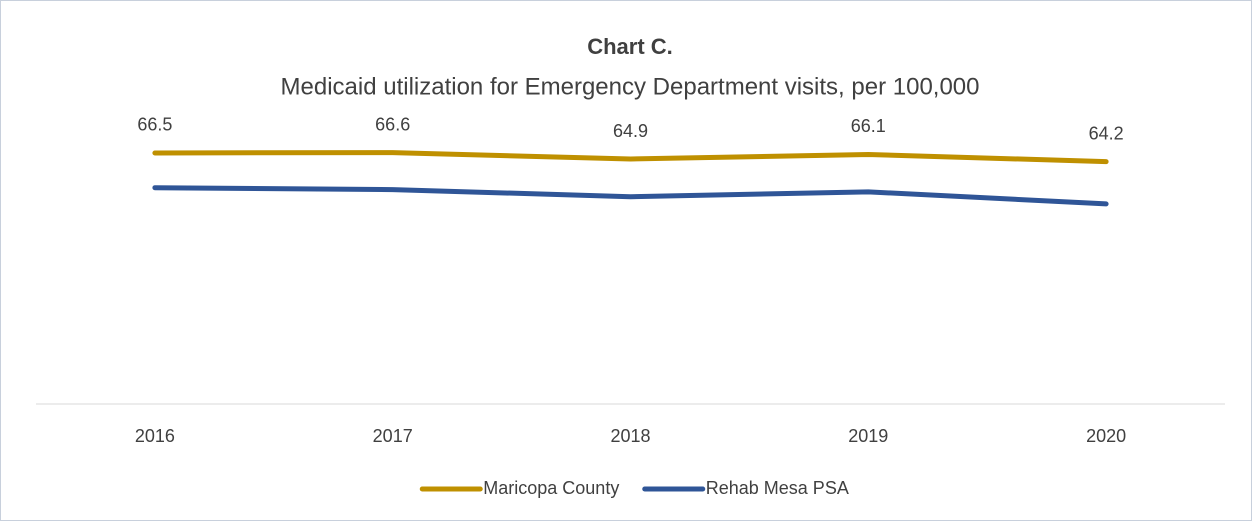 The image size is (1252, 521). Describe the element at coordinates (1106, 436) in the screenshot. I see `x-tick-label: 2020` at that location.